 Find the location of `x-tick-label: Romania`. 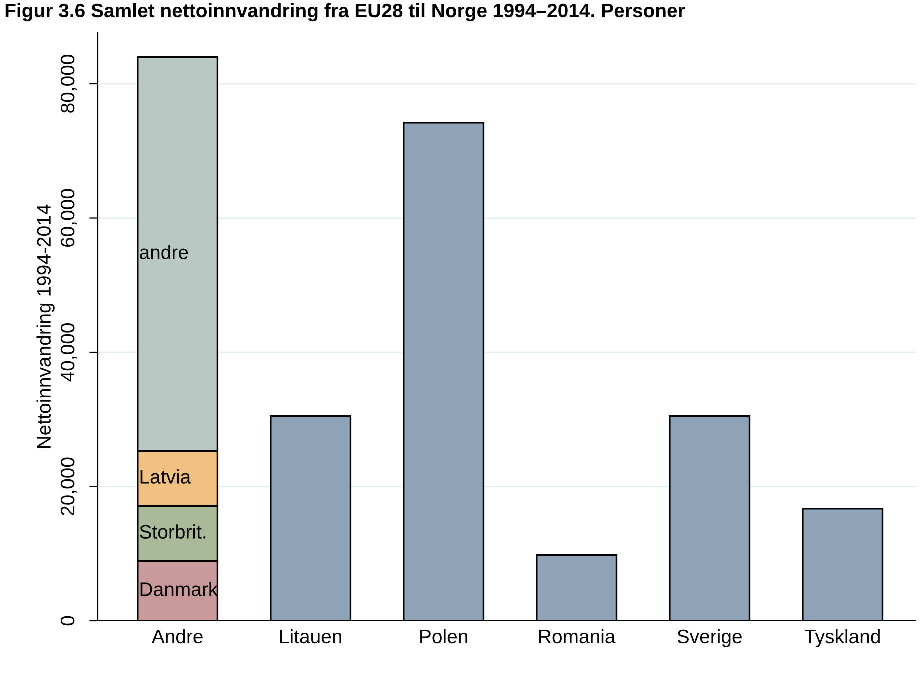

x-tick-label: Romania is located at coordinates (578, 636).